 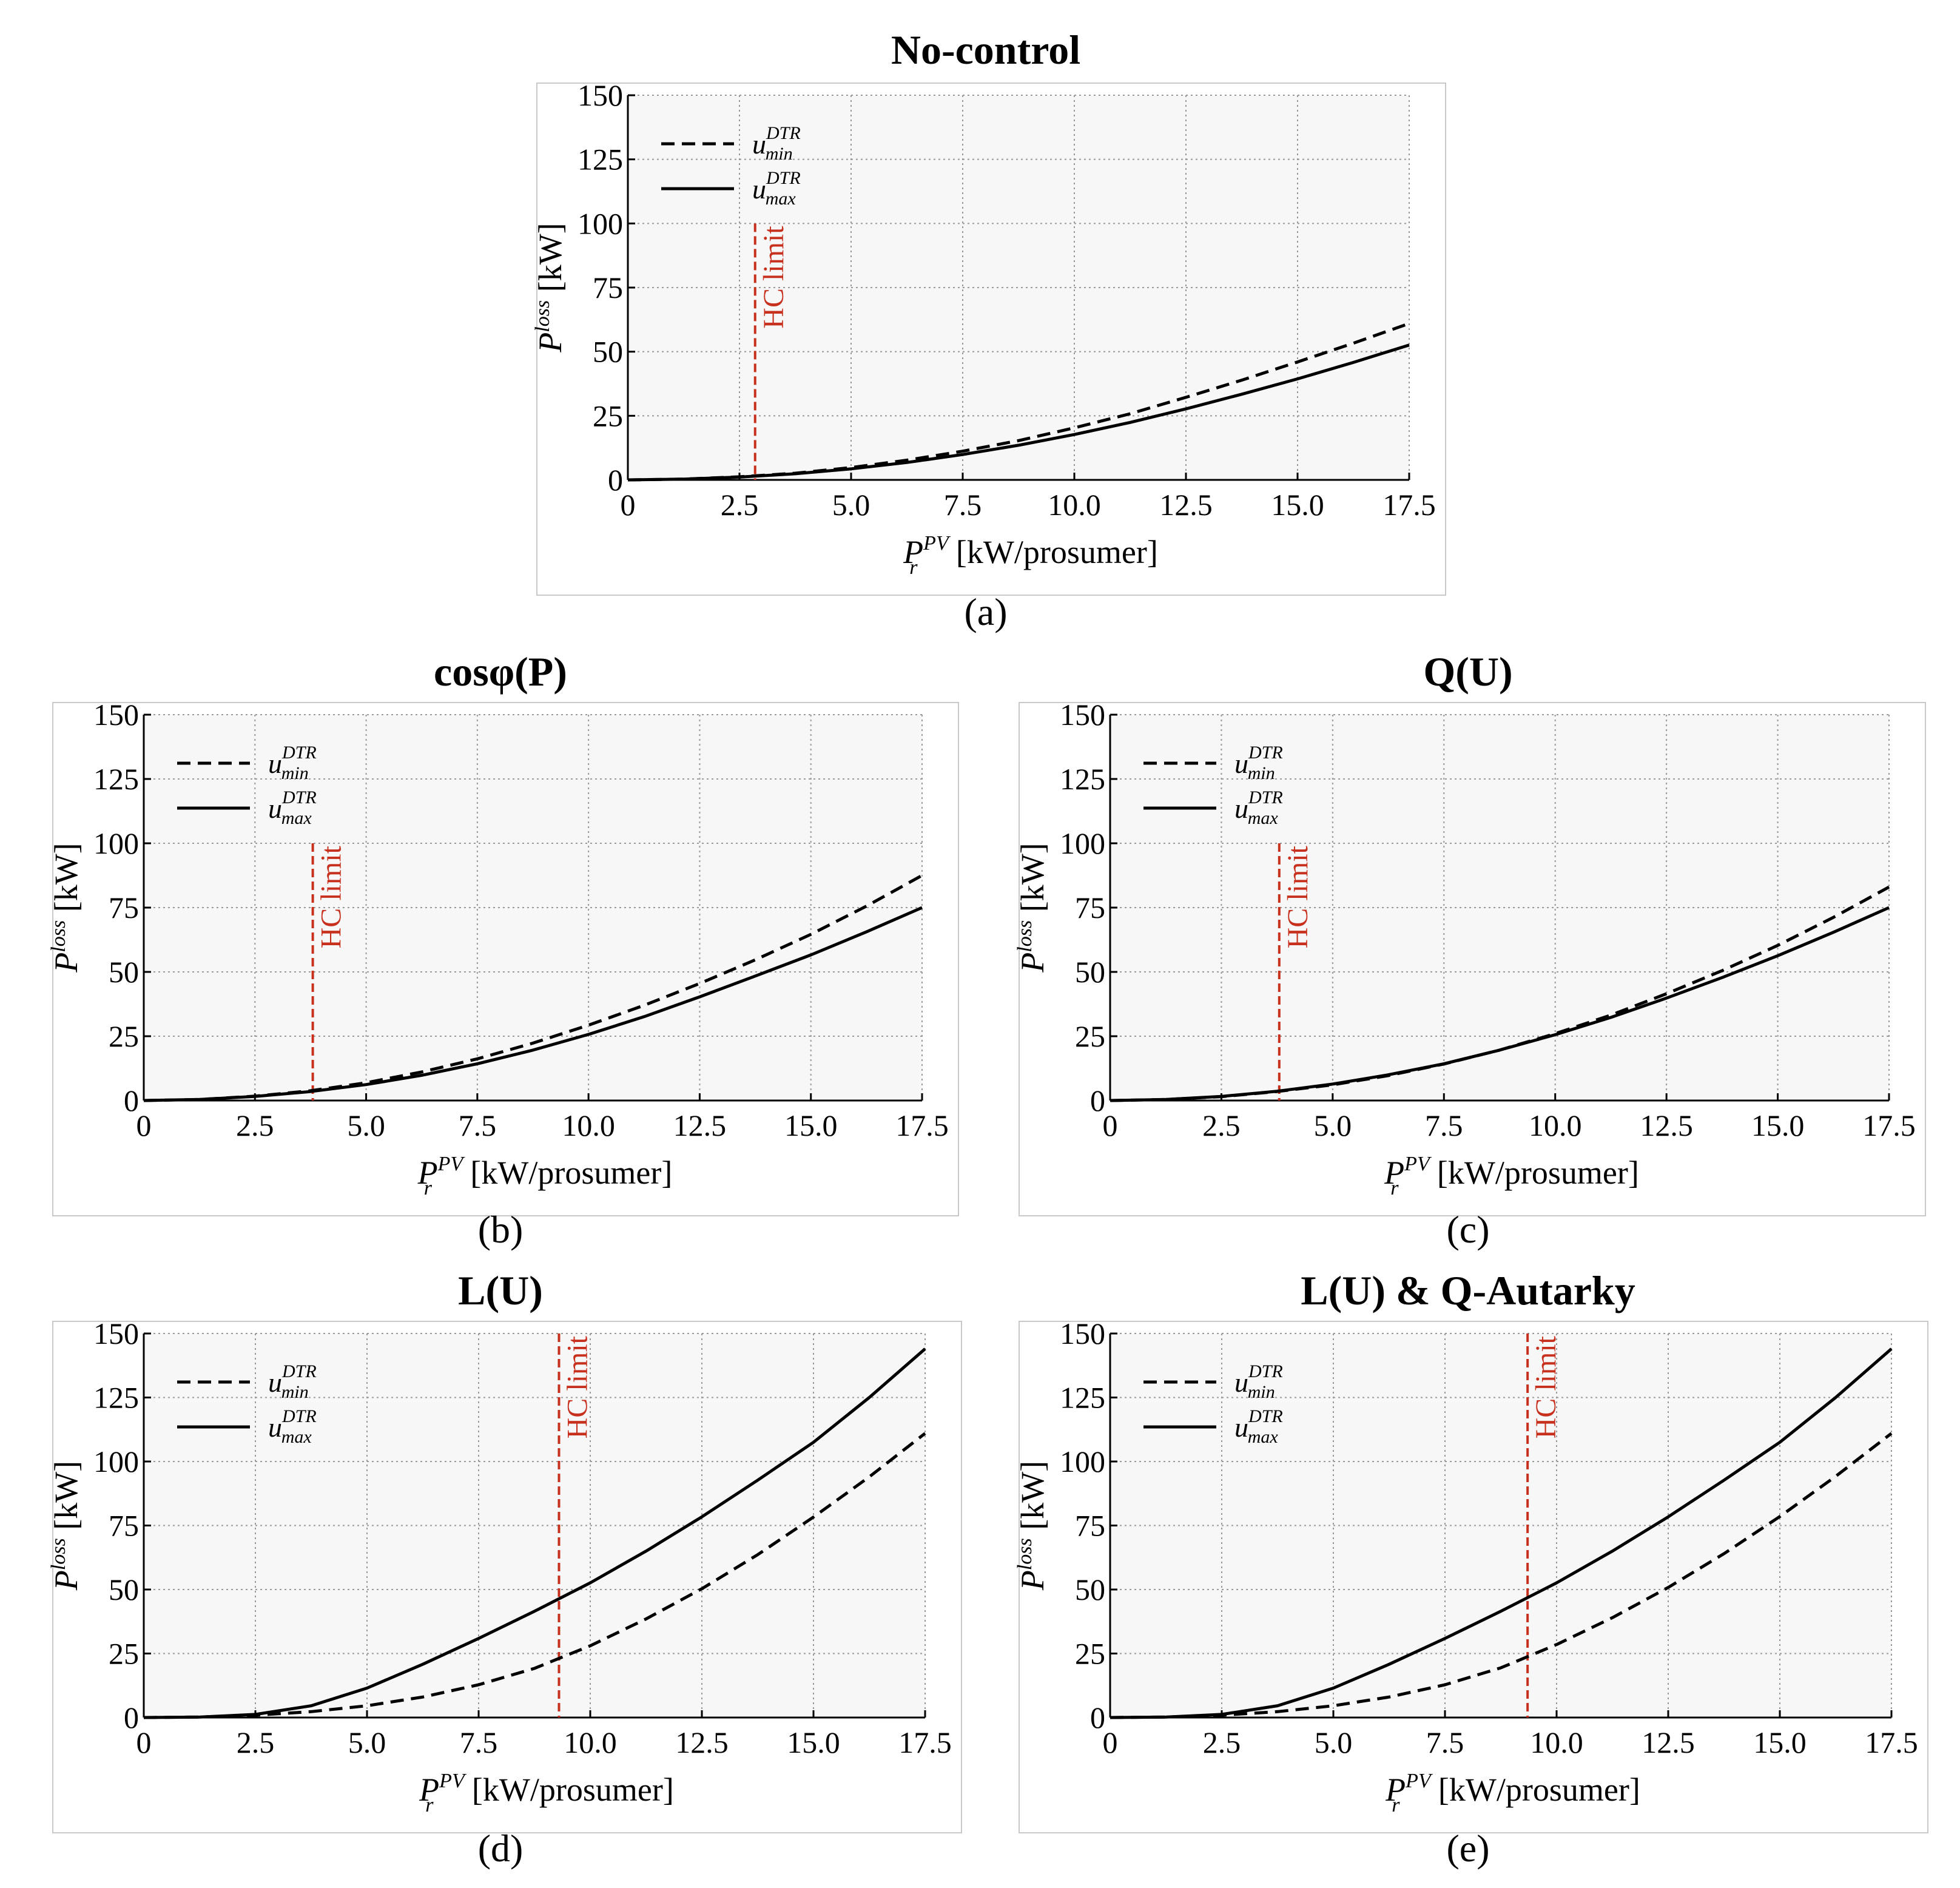 What do you see at coordinates (501, 1229) in the screenshot?
I see `panel-label: (b)` at bounding box center [501, 1229].